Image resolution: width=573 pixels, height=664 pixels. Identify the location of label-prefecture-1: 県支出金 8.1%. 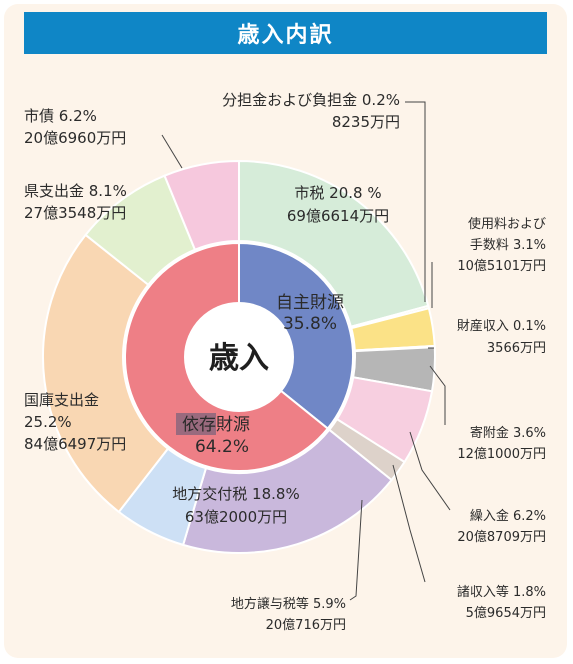
(75, 191).